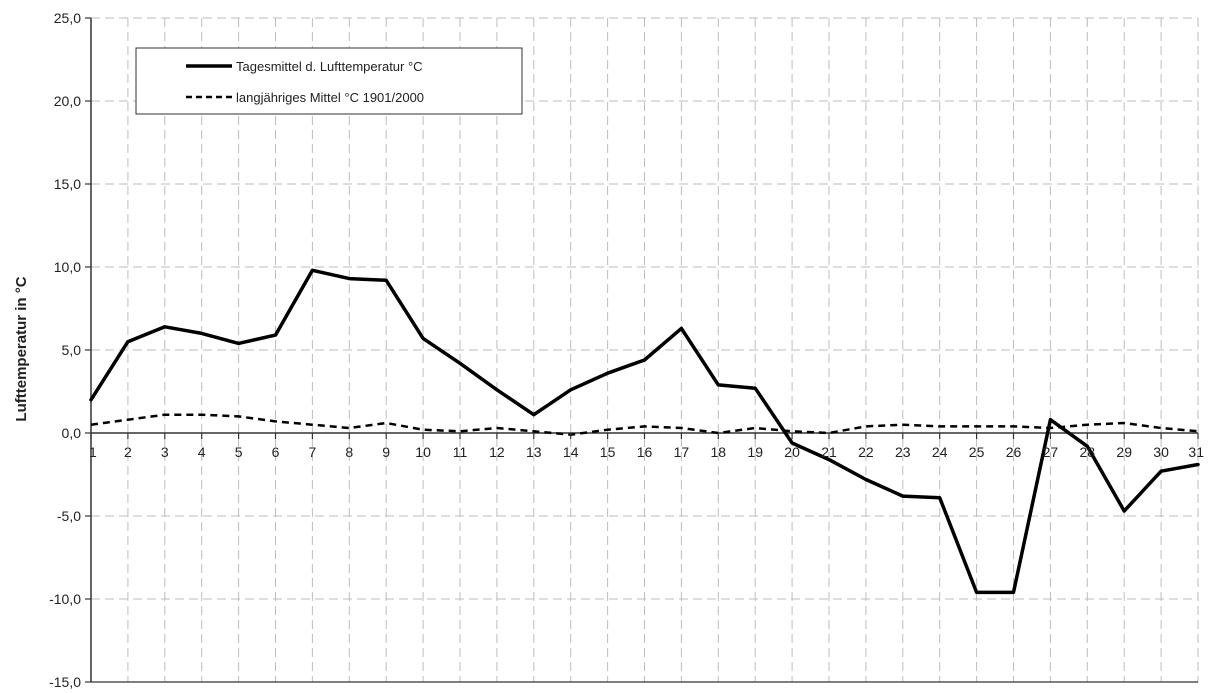  What do you see at coordinates (21, 348) in the screenshot?
I see `y-axis-title: Lufttemperatur in °C` at bounding box center [21, 348].